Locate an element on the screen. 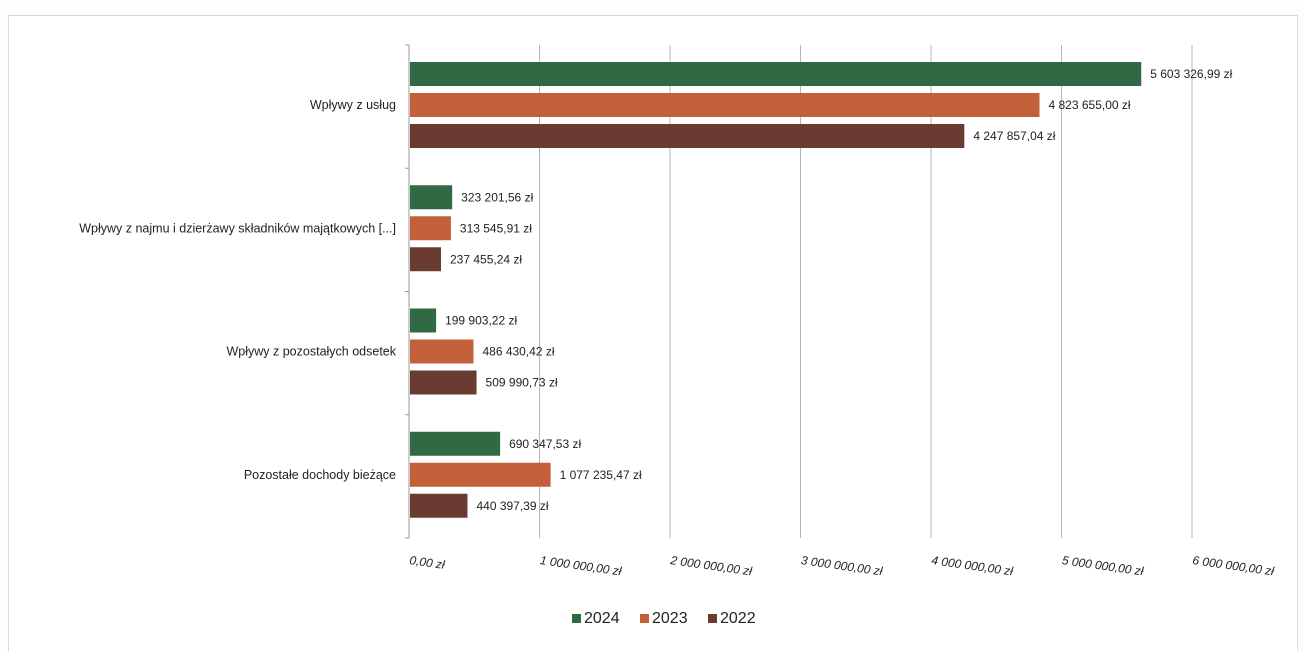 Image resolution: width=1303 pixels, height=651 pixels. data-label-2022-2: 509 990,73 zł is located at coordinates (522, 383).